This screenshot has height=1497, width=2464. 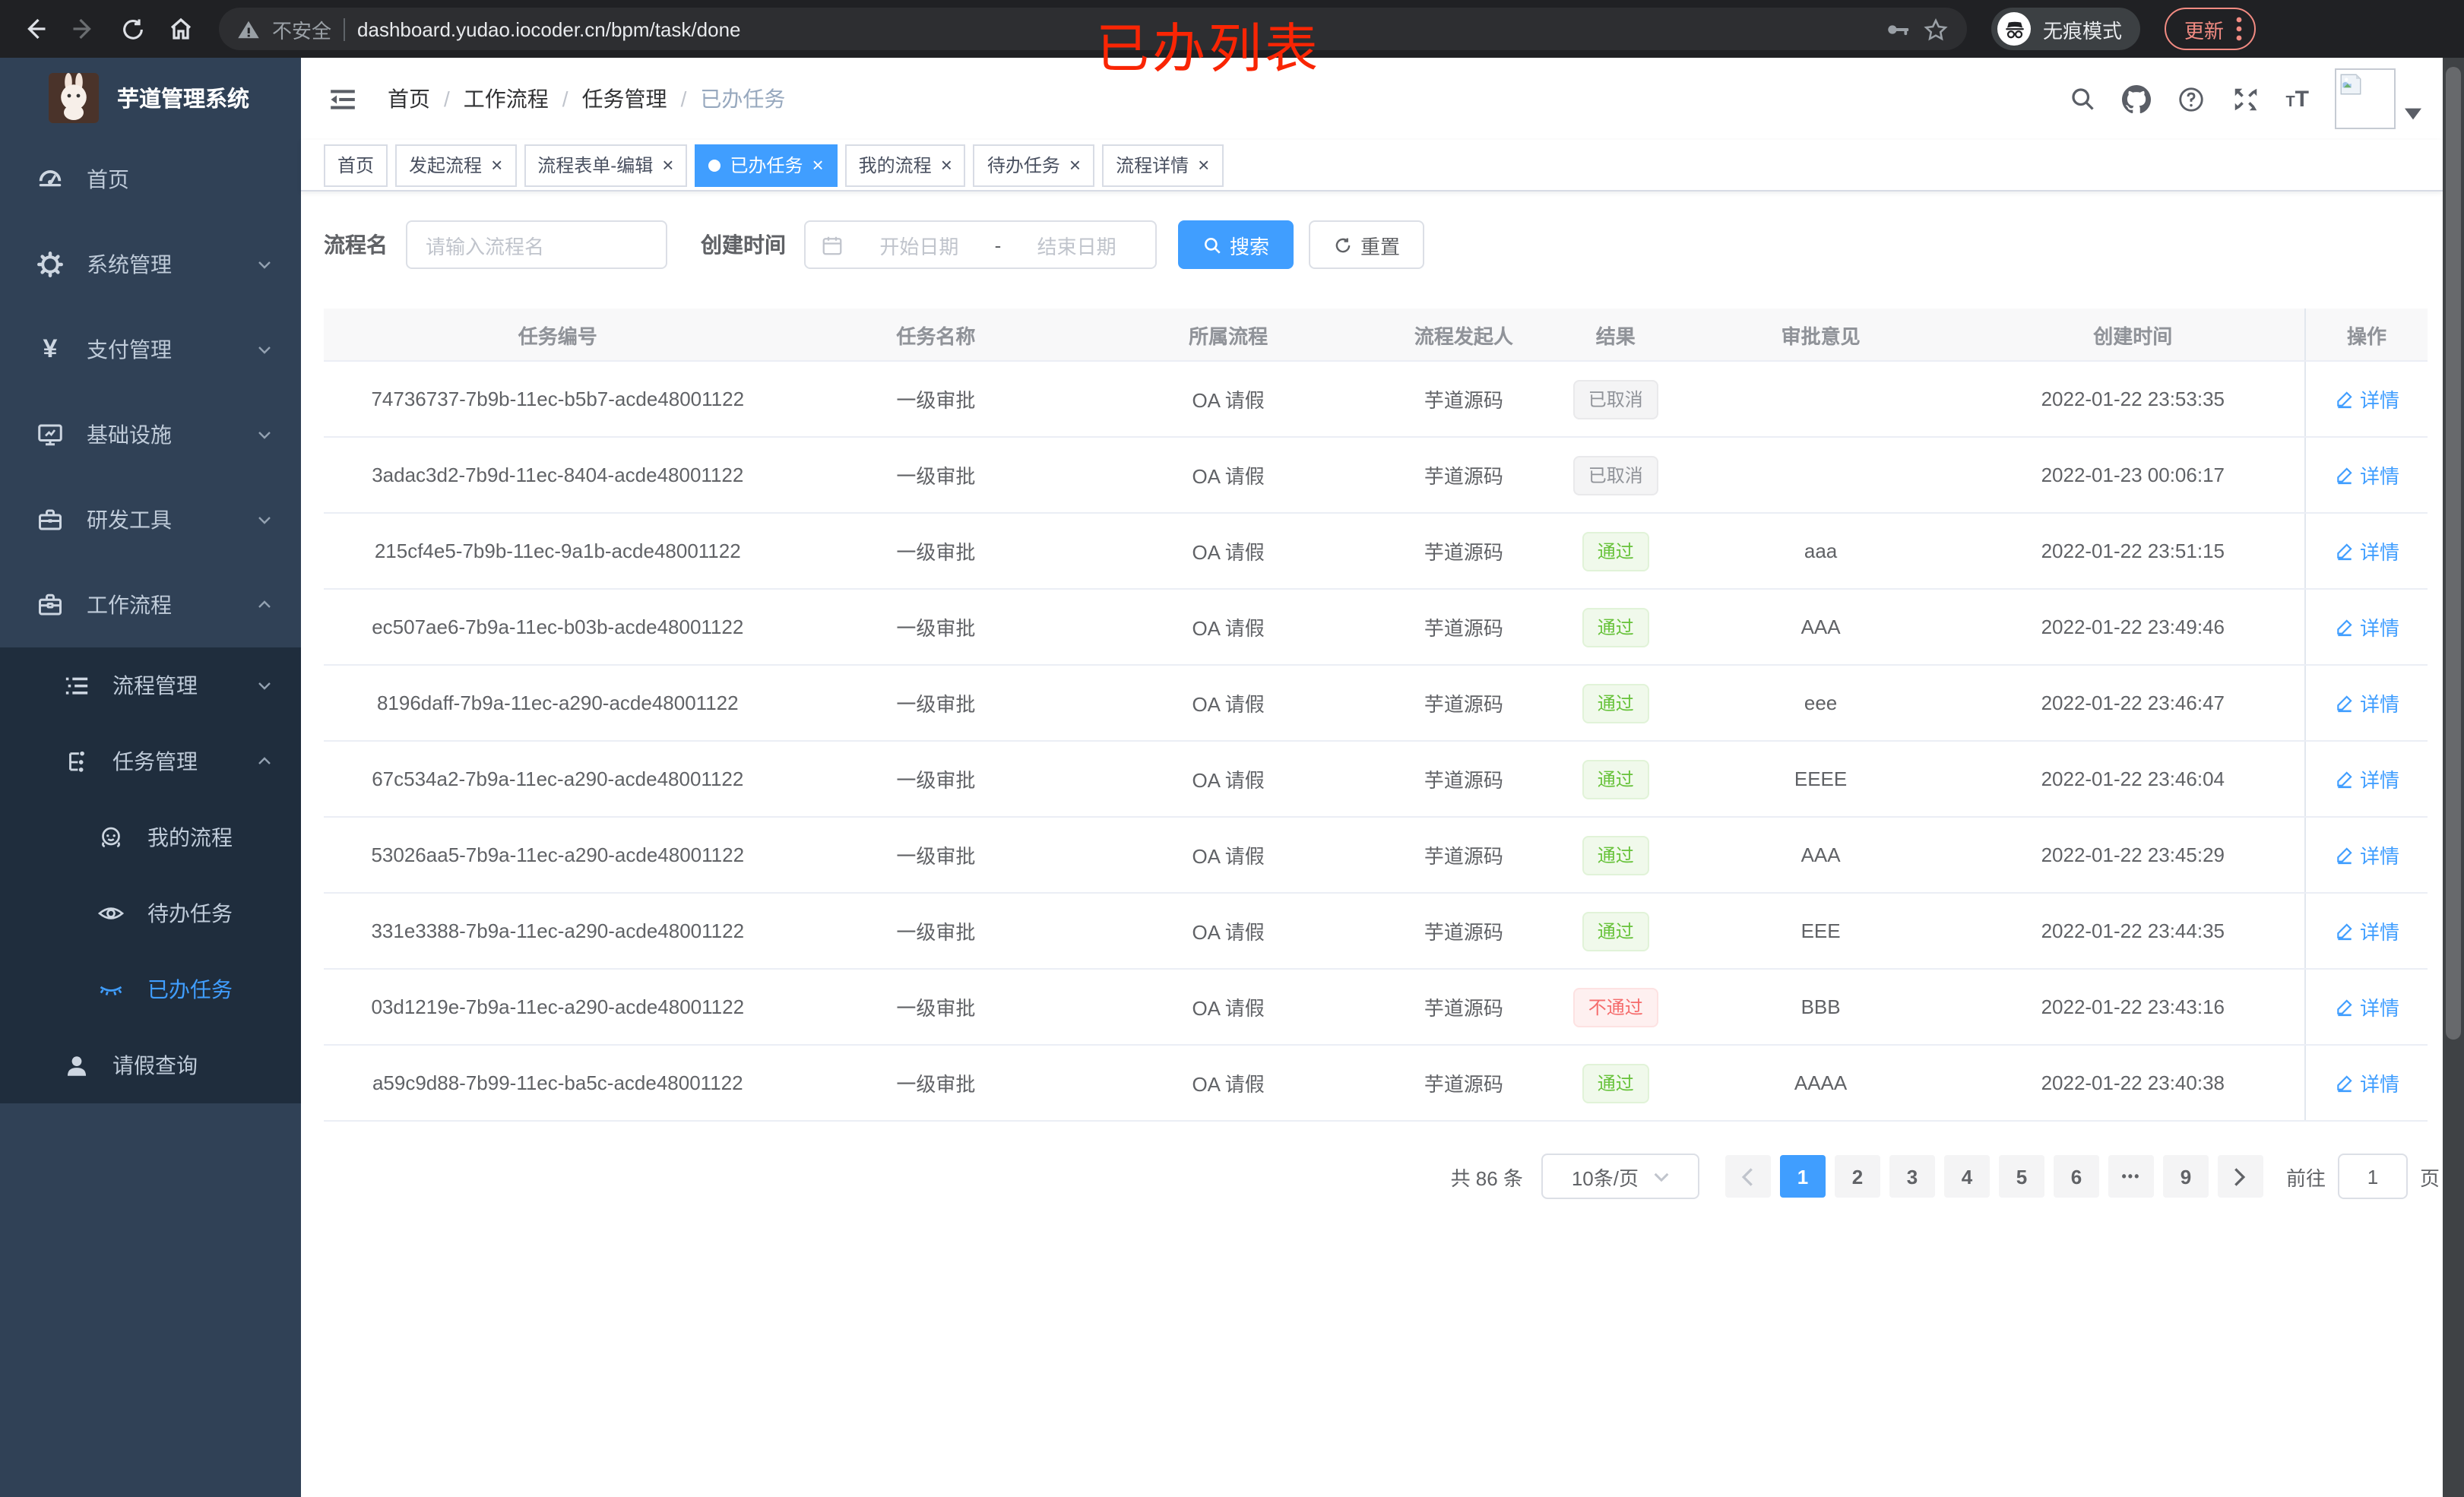 I want to click on sidebar-logo: 芋道管理系统, so click(x=150, y=98).